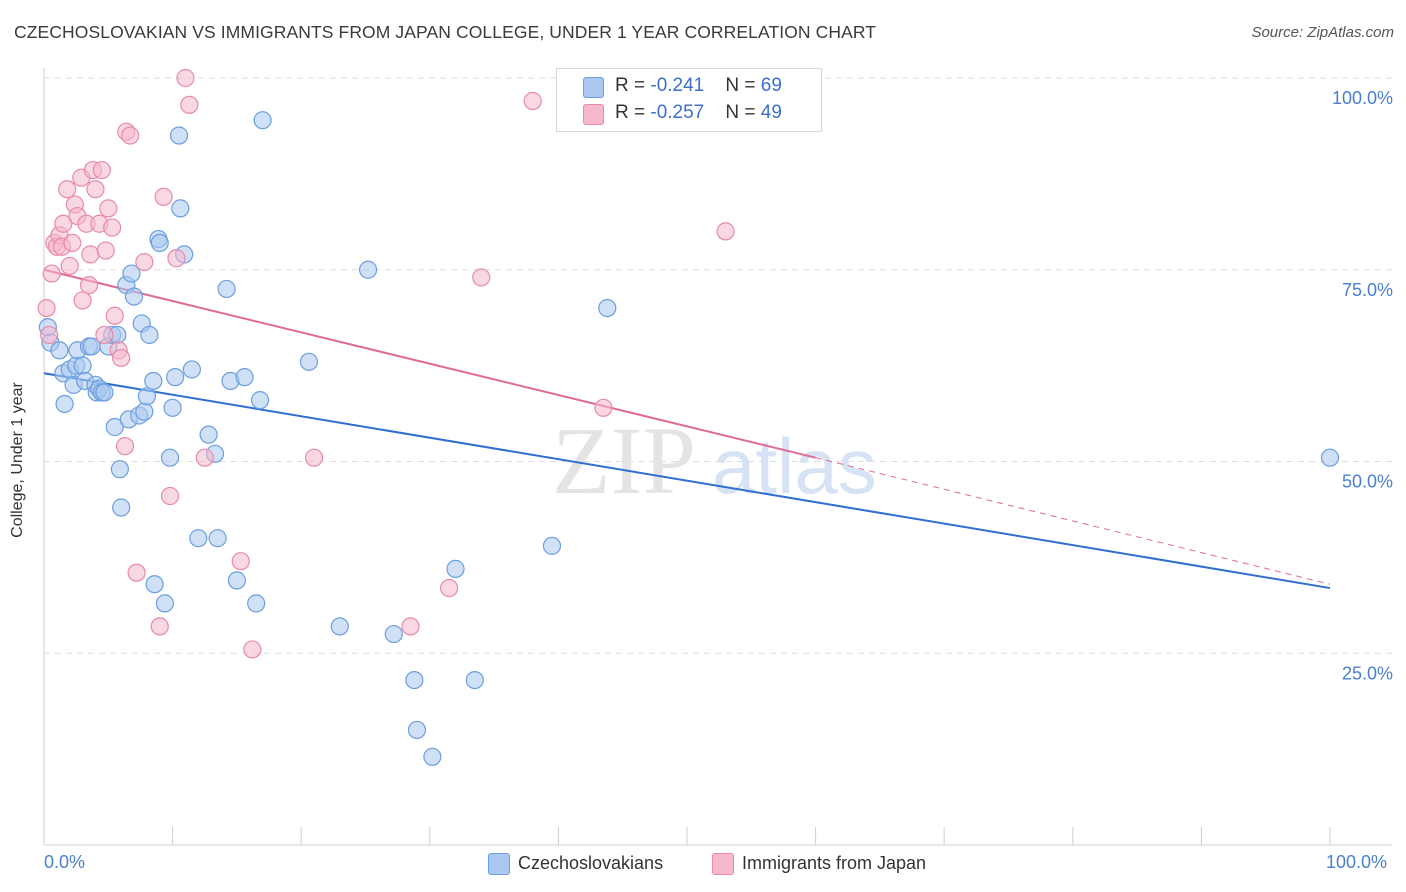 Image resolution: width=1406 pixels, height=892 pixels. I want to click on watermark-zip: ZIP, so click(624, 460).